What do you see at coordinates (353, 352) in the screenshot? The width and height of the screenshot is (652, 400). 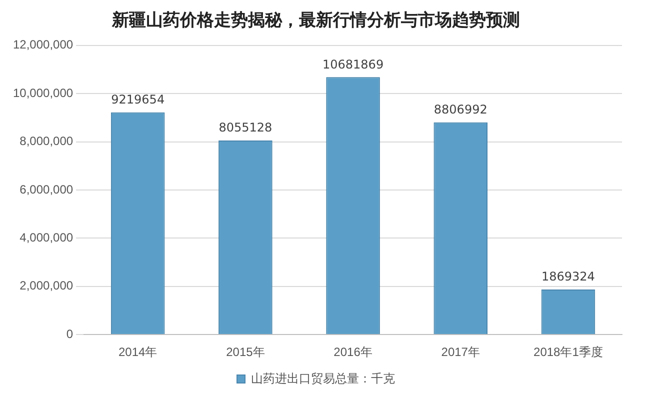 I see `x-tick-label: 2016年` at bounding box center [353, 352].